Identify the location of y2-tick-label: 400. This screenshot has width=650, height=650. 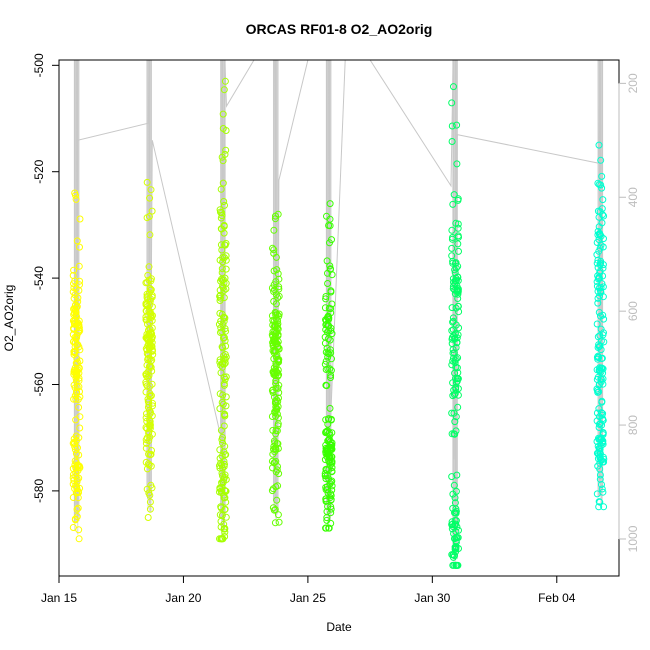
(633, 197).